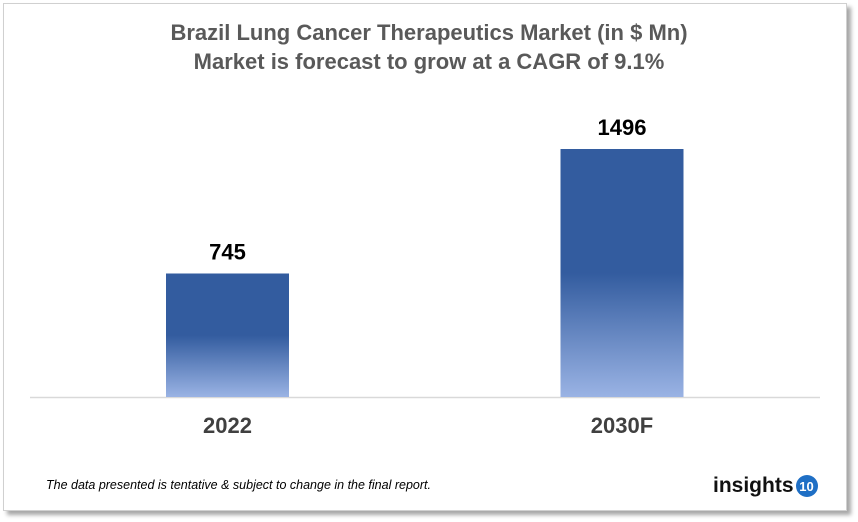 Image resolution: width=858 pixels, height=522 pixels. Describe the element at coordinates (806, 486) in the screenshot. I see `logo-badge: 10` at that location.